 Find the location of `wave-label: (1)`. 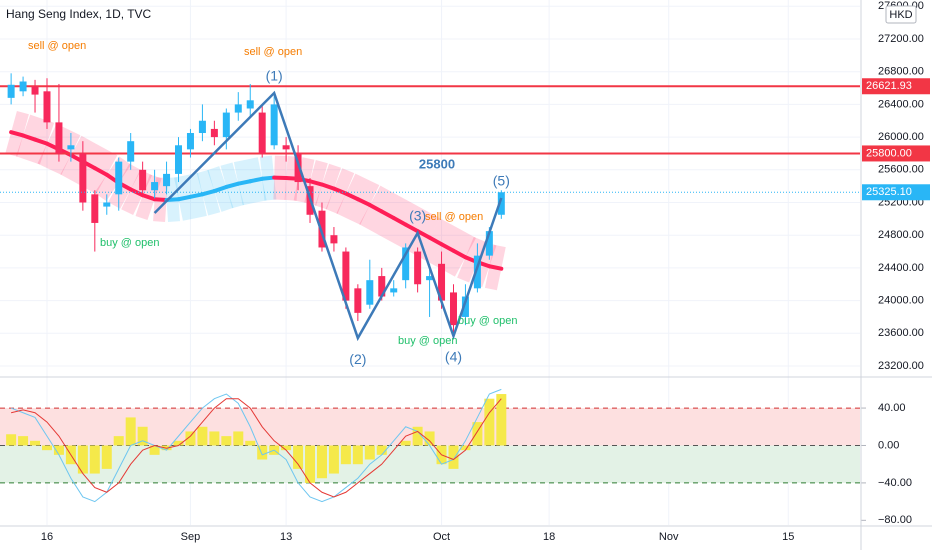

wave-label: (1) is located at coordinates (274, 76).